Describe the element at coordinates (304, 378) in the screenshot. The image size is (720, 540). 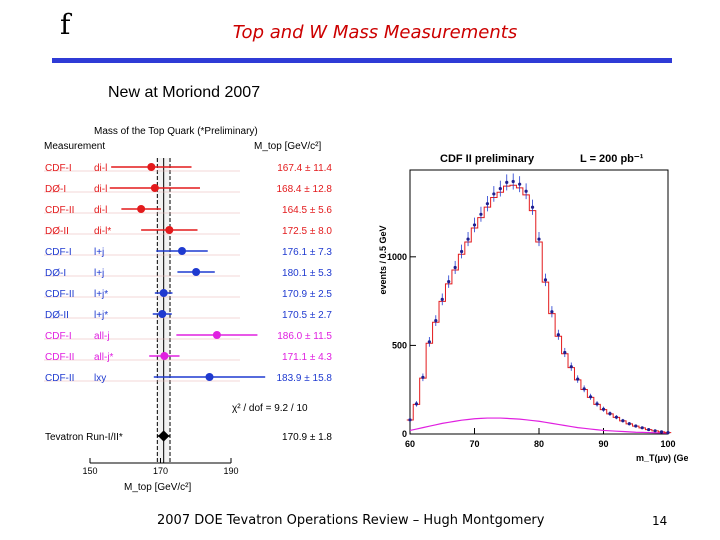
I see `value-label: 183.9 ± 15.8` at that location.